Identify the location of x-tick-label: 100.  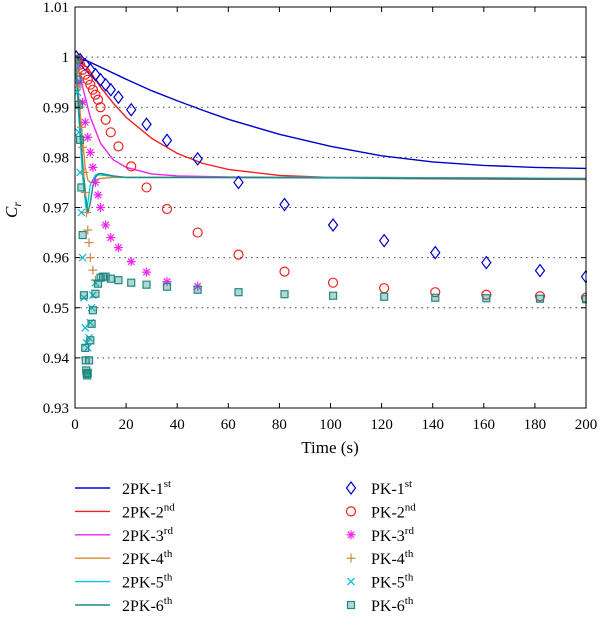
(330, 425).